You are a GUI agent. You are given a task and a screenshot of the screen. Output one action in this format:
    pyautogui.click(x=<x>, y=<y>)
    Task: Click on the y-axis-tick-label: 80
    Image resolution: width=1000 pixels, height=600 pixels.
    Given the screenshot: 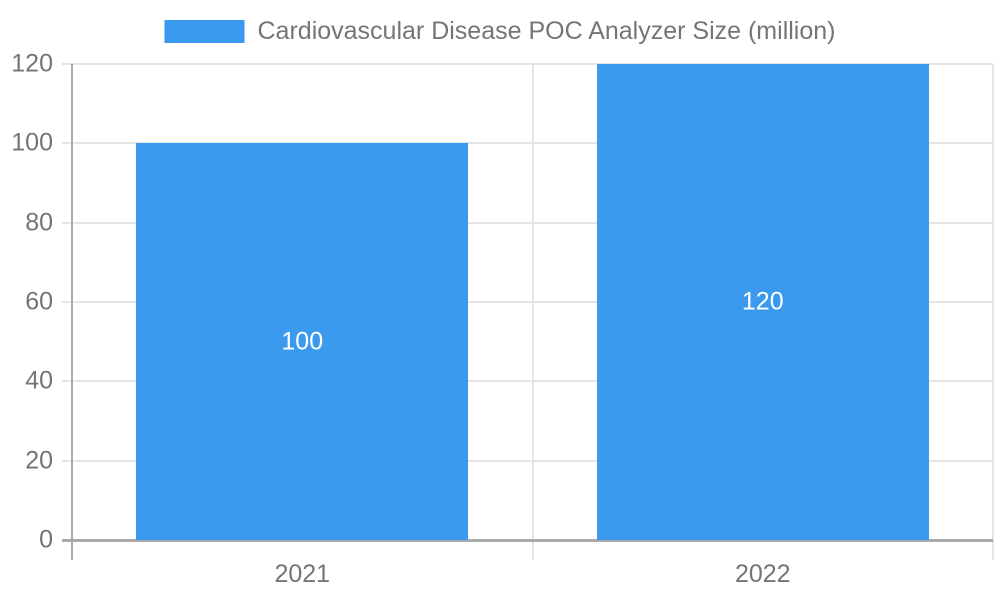 What is the action you would take?
    pyautogui.click(x=39, y=222)
    